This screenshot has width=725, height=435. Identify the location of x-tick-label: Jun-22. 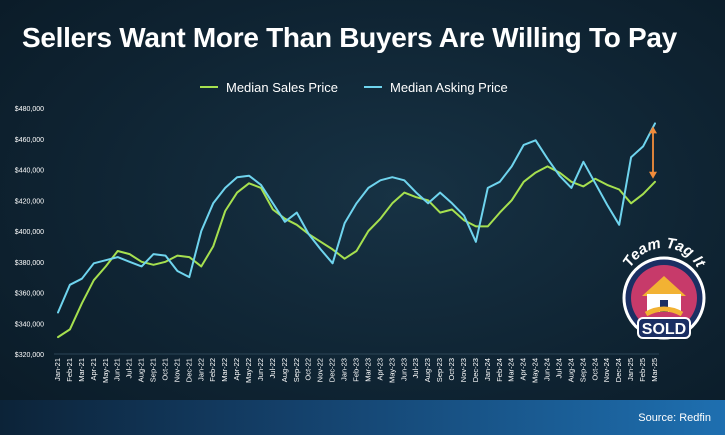
(260, 369).